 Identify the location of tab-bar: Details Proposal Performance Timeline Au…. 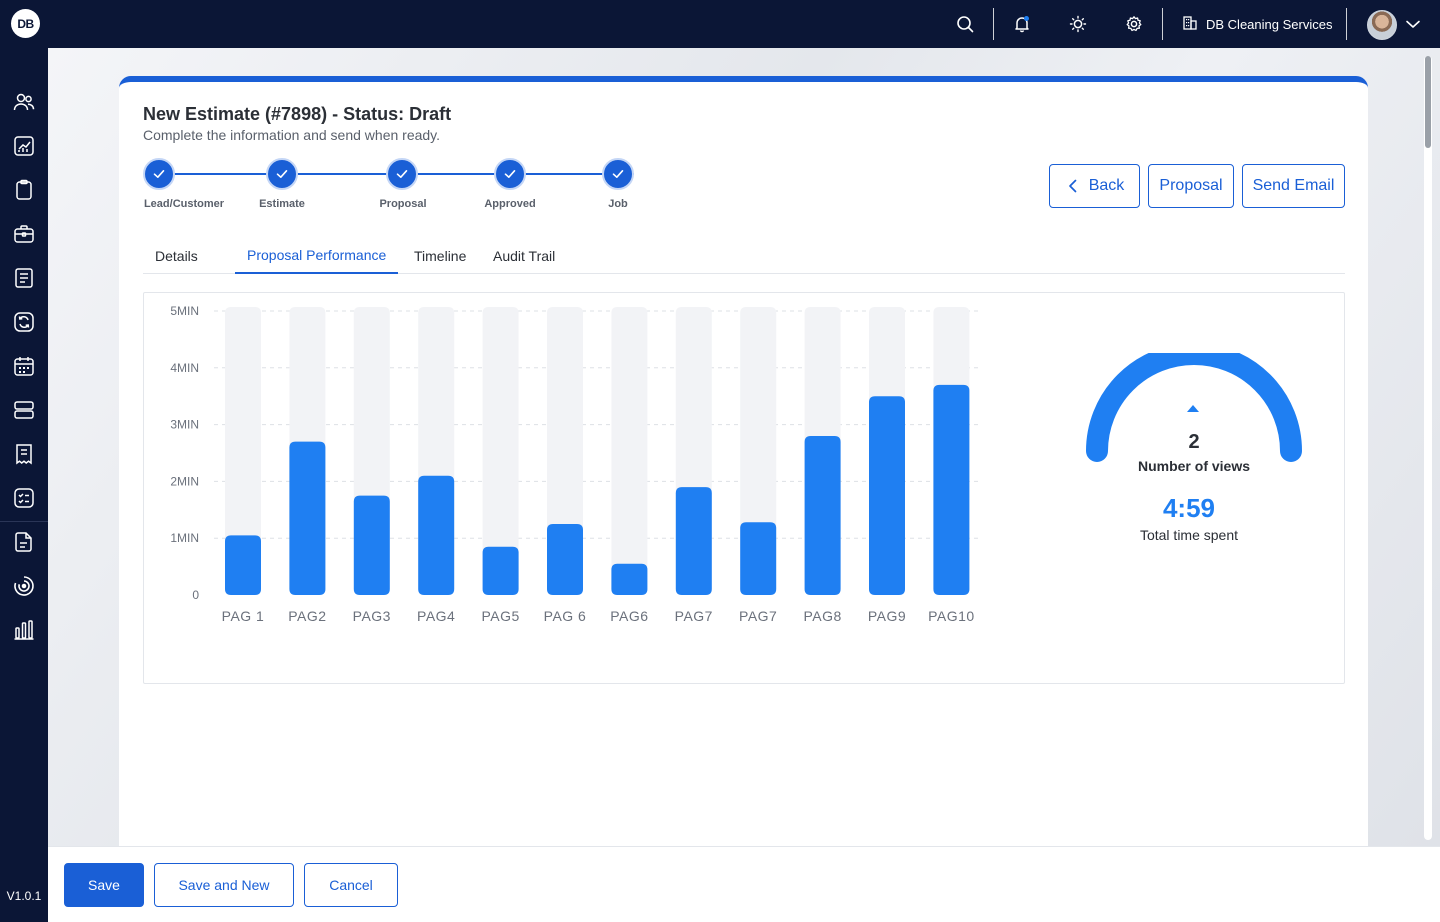
(744, 256).